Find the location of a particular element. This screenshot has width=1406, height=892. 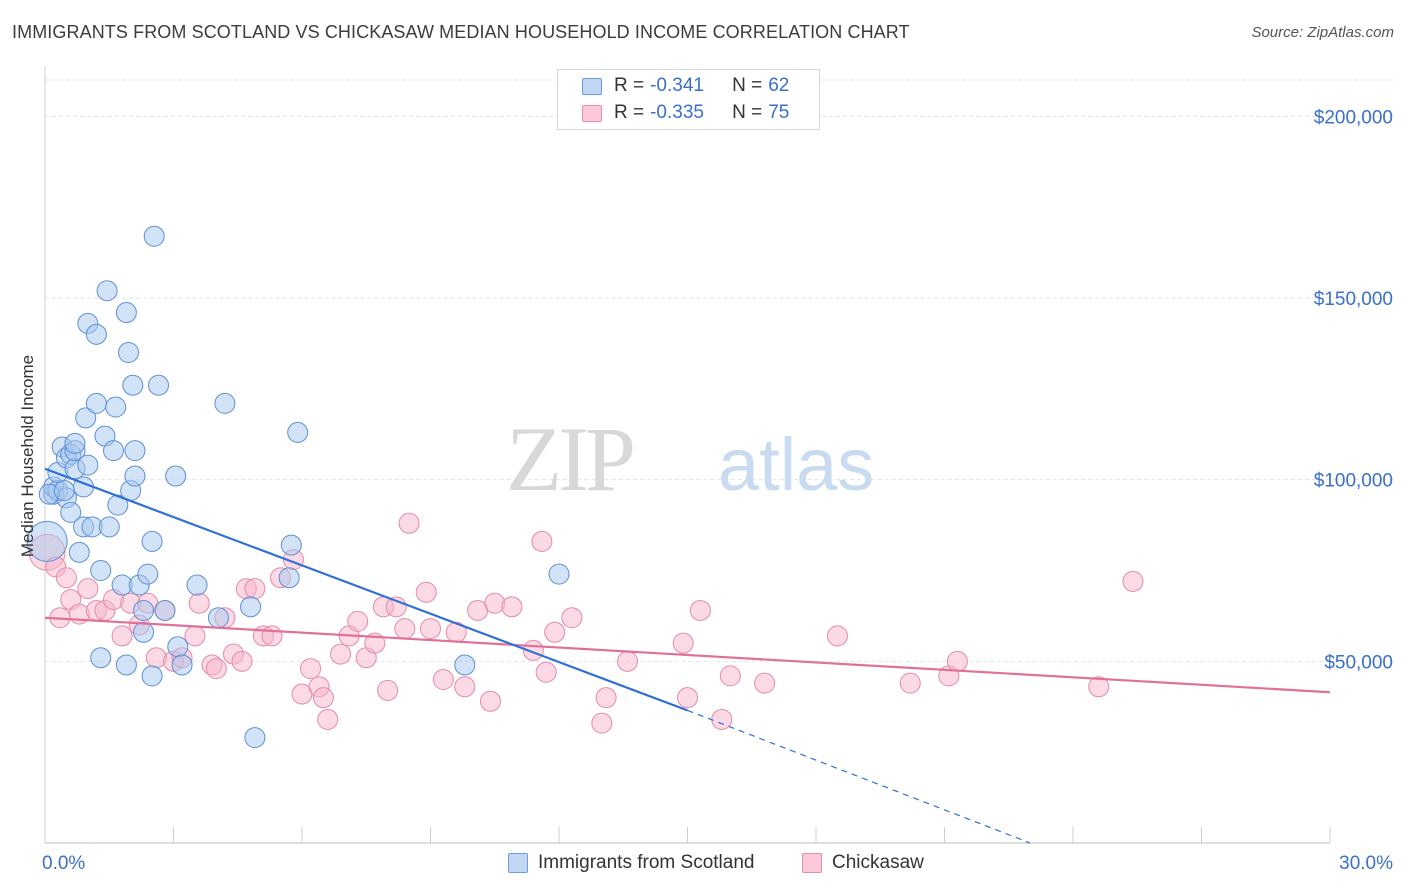

bottom-legend-swatch-scotland is located at coordinates (518, 863).